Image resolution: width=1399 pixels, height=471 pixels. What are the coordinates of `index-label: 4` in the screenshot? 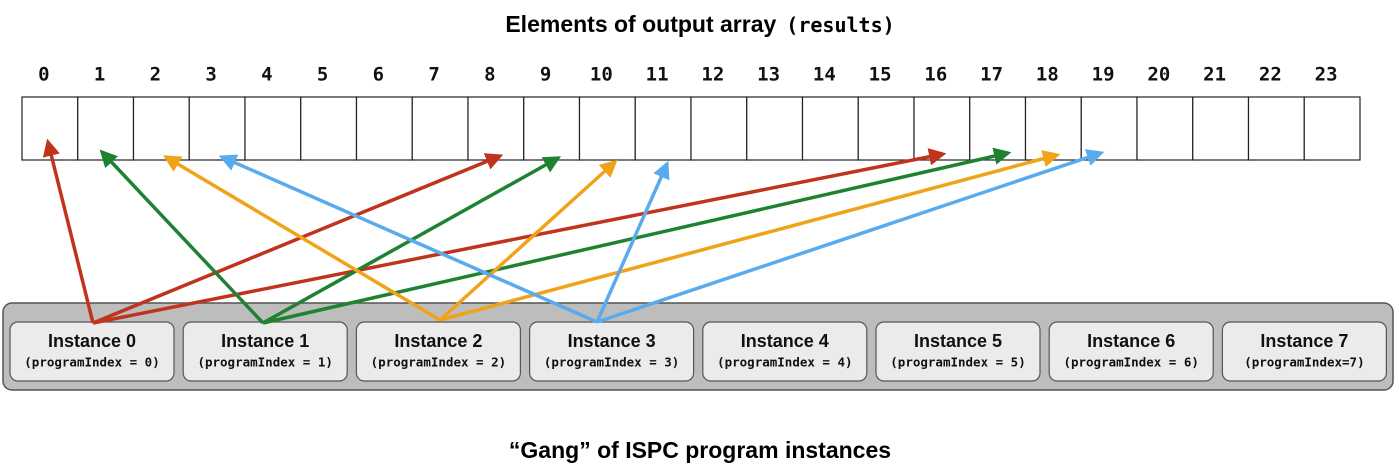 It's located at (266, 75).